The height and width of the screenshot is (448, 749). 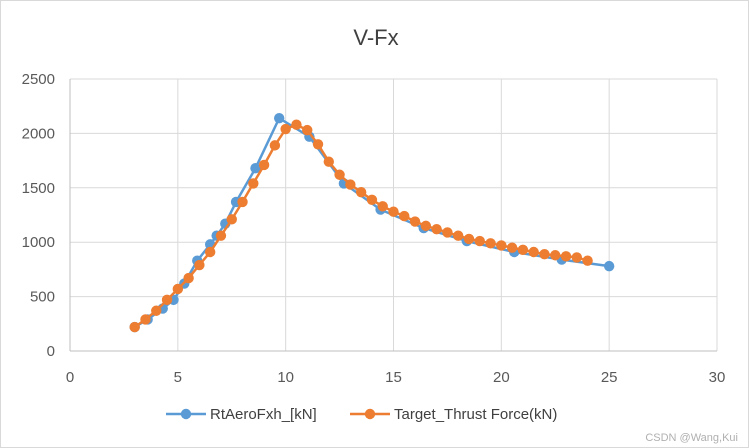 I want to click on y-tick-label: 500, so click(x=42, y=297).